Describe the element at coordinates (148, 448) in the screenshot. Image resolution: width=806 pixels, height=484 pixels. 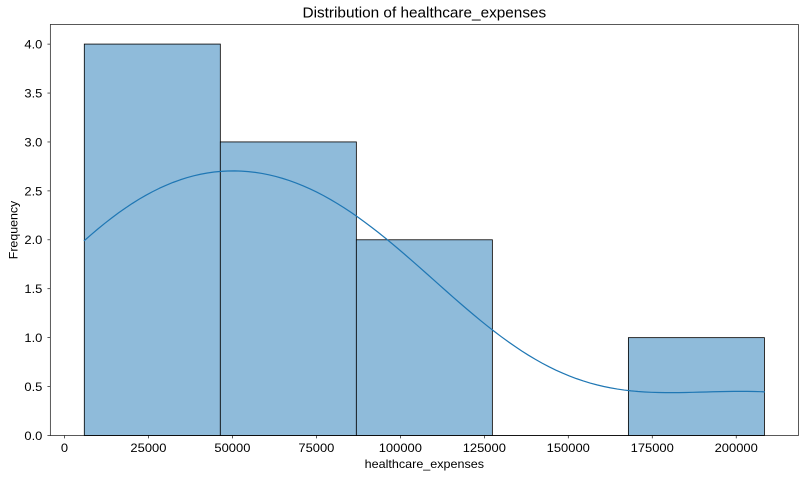
I see `svg-text: 25000` at that location.